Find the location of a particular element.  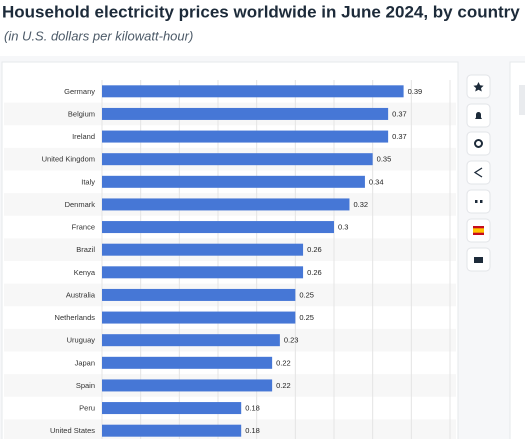

cite-button is located at coordinates (478, 201).